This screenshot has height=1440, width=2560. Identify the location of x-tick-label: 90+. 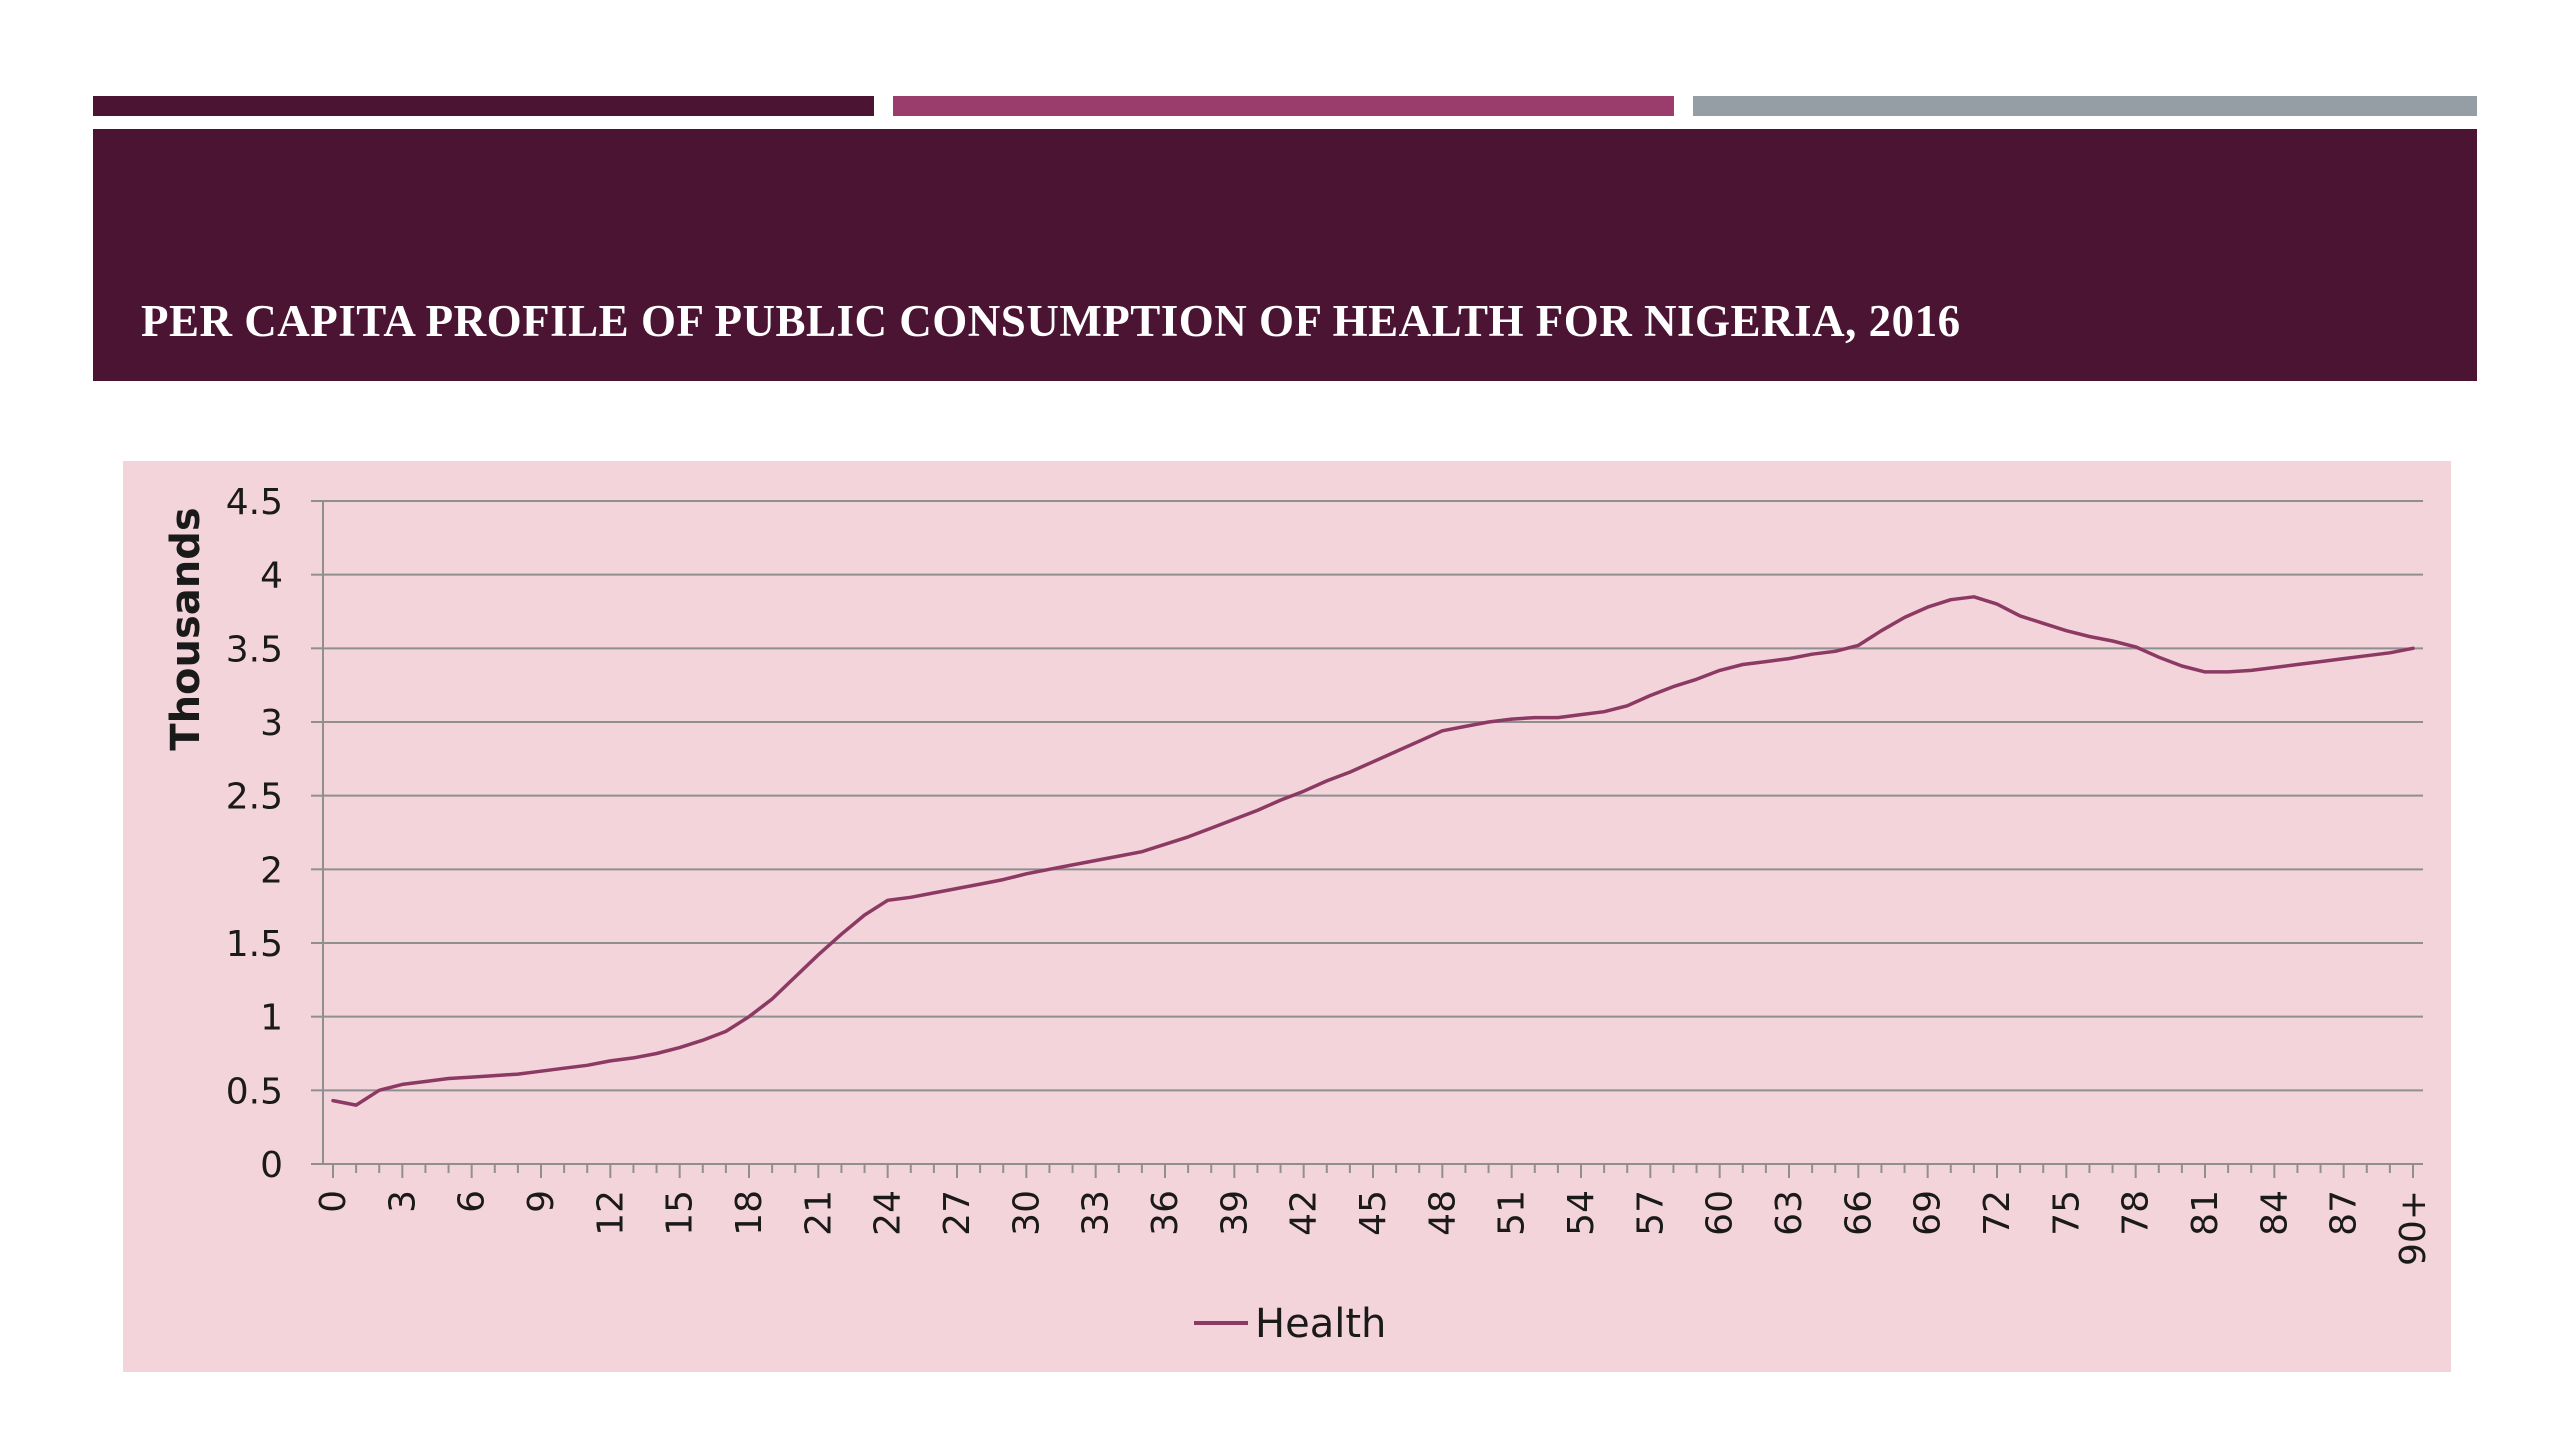
(2413, 1228).